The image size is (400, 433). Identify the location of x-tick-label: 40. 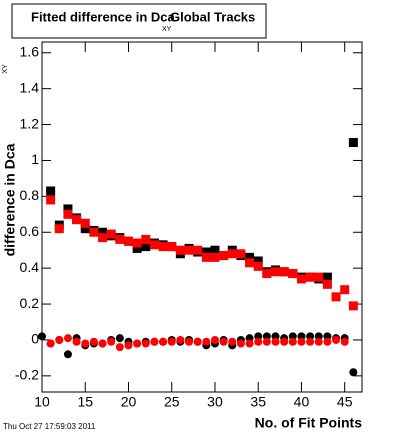
(302, 402).